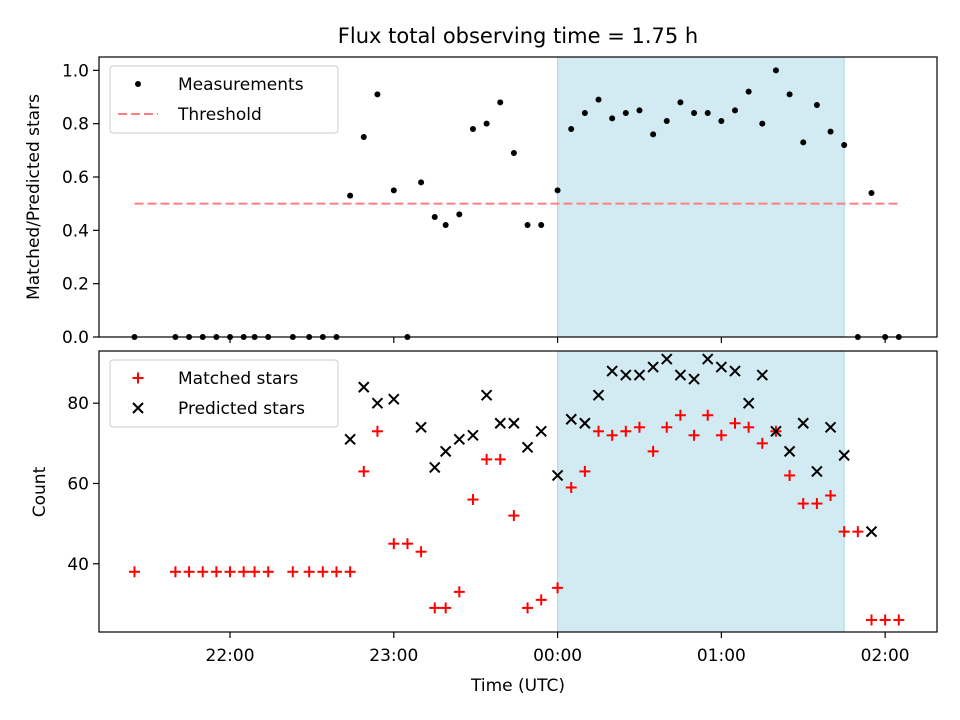  I want to click on x-tick-label: 22:00, so click(230, 656).